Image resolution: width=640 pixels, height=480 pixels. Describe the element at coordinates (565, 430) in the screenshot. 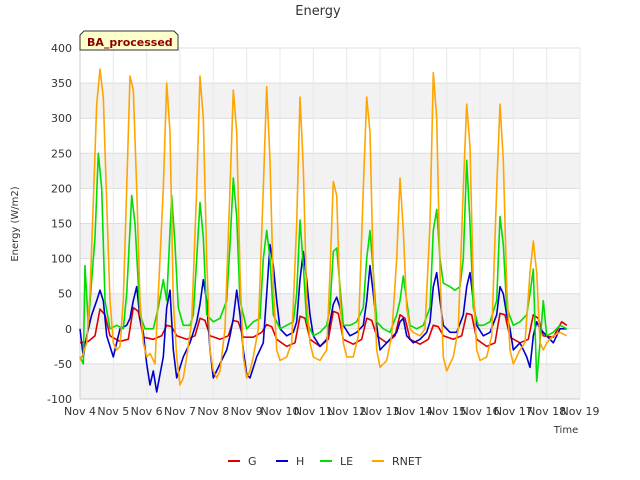

I see `x-axis-title: Time` at that location.